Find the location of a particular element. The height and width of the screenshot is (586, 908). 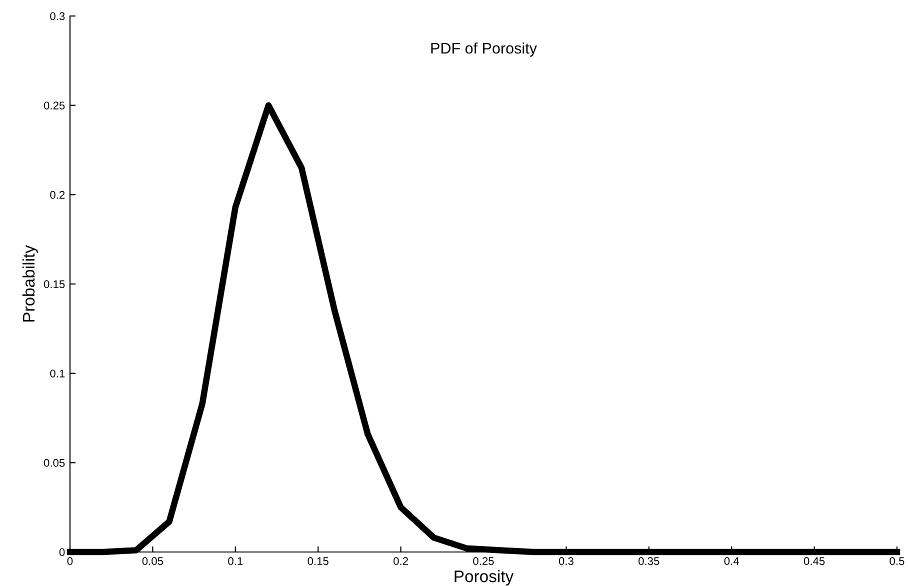

x-tick-label: 0.2 is located at coordinates (401, 561).